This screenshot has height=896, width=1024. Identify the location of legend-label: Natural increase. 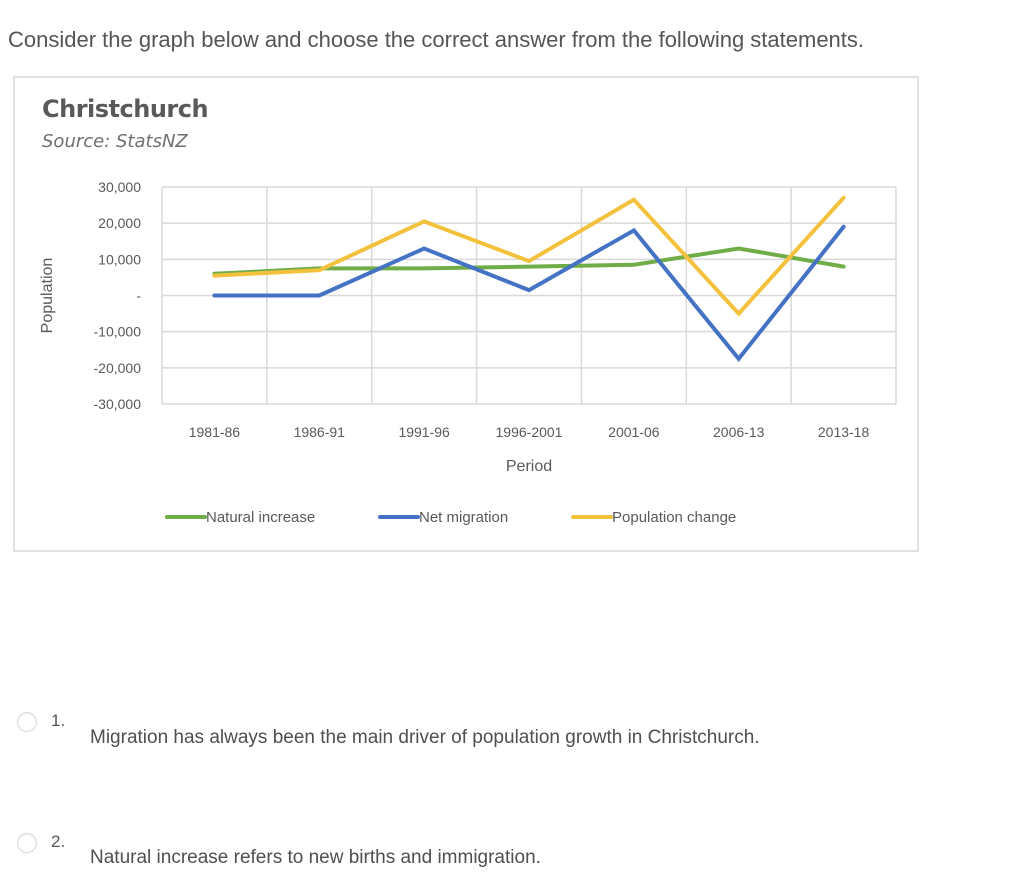
(260, 517).